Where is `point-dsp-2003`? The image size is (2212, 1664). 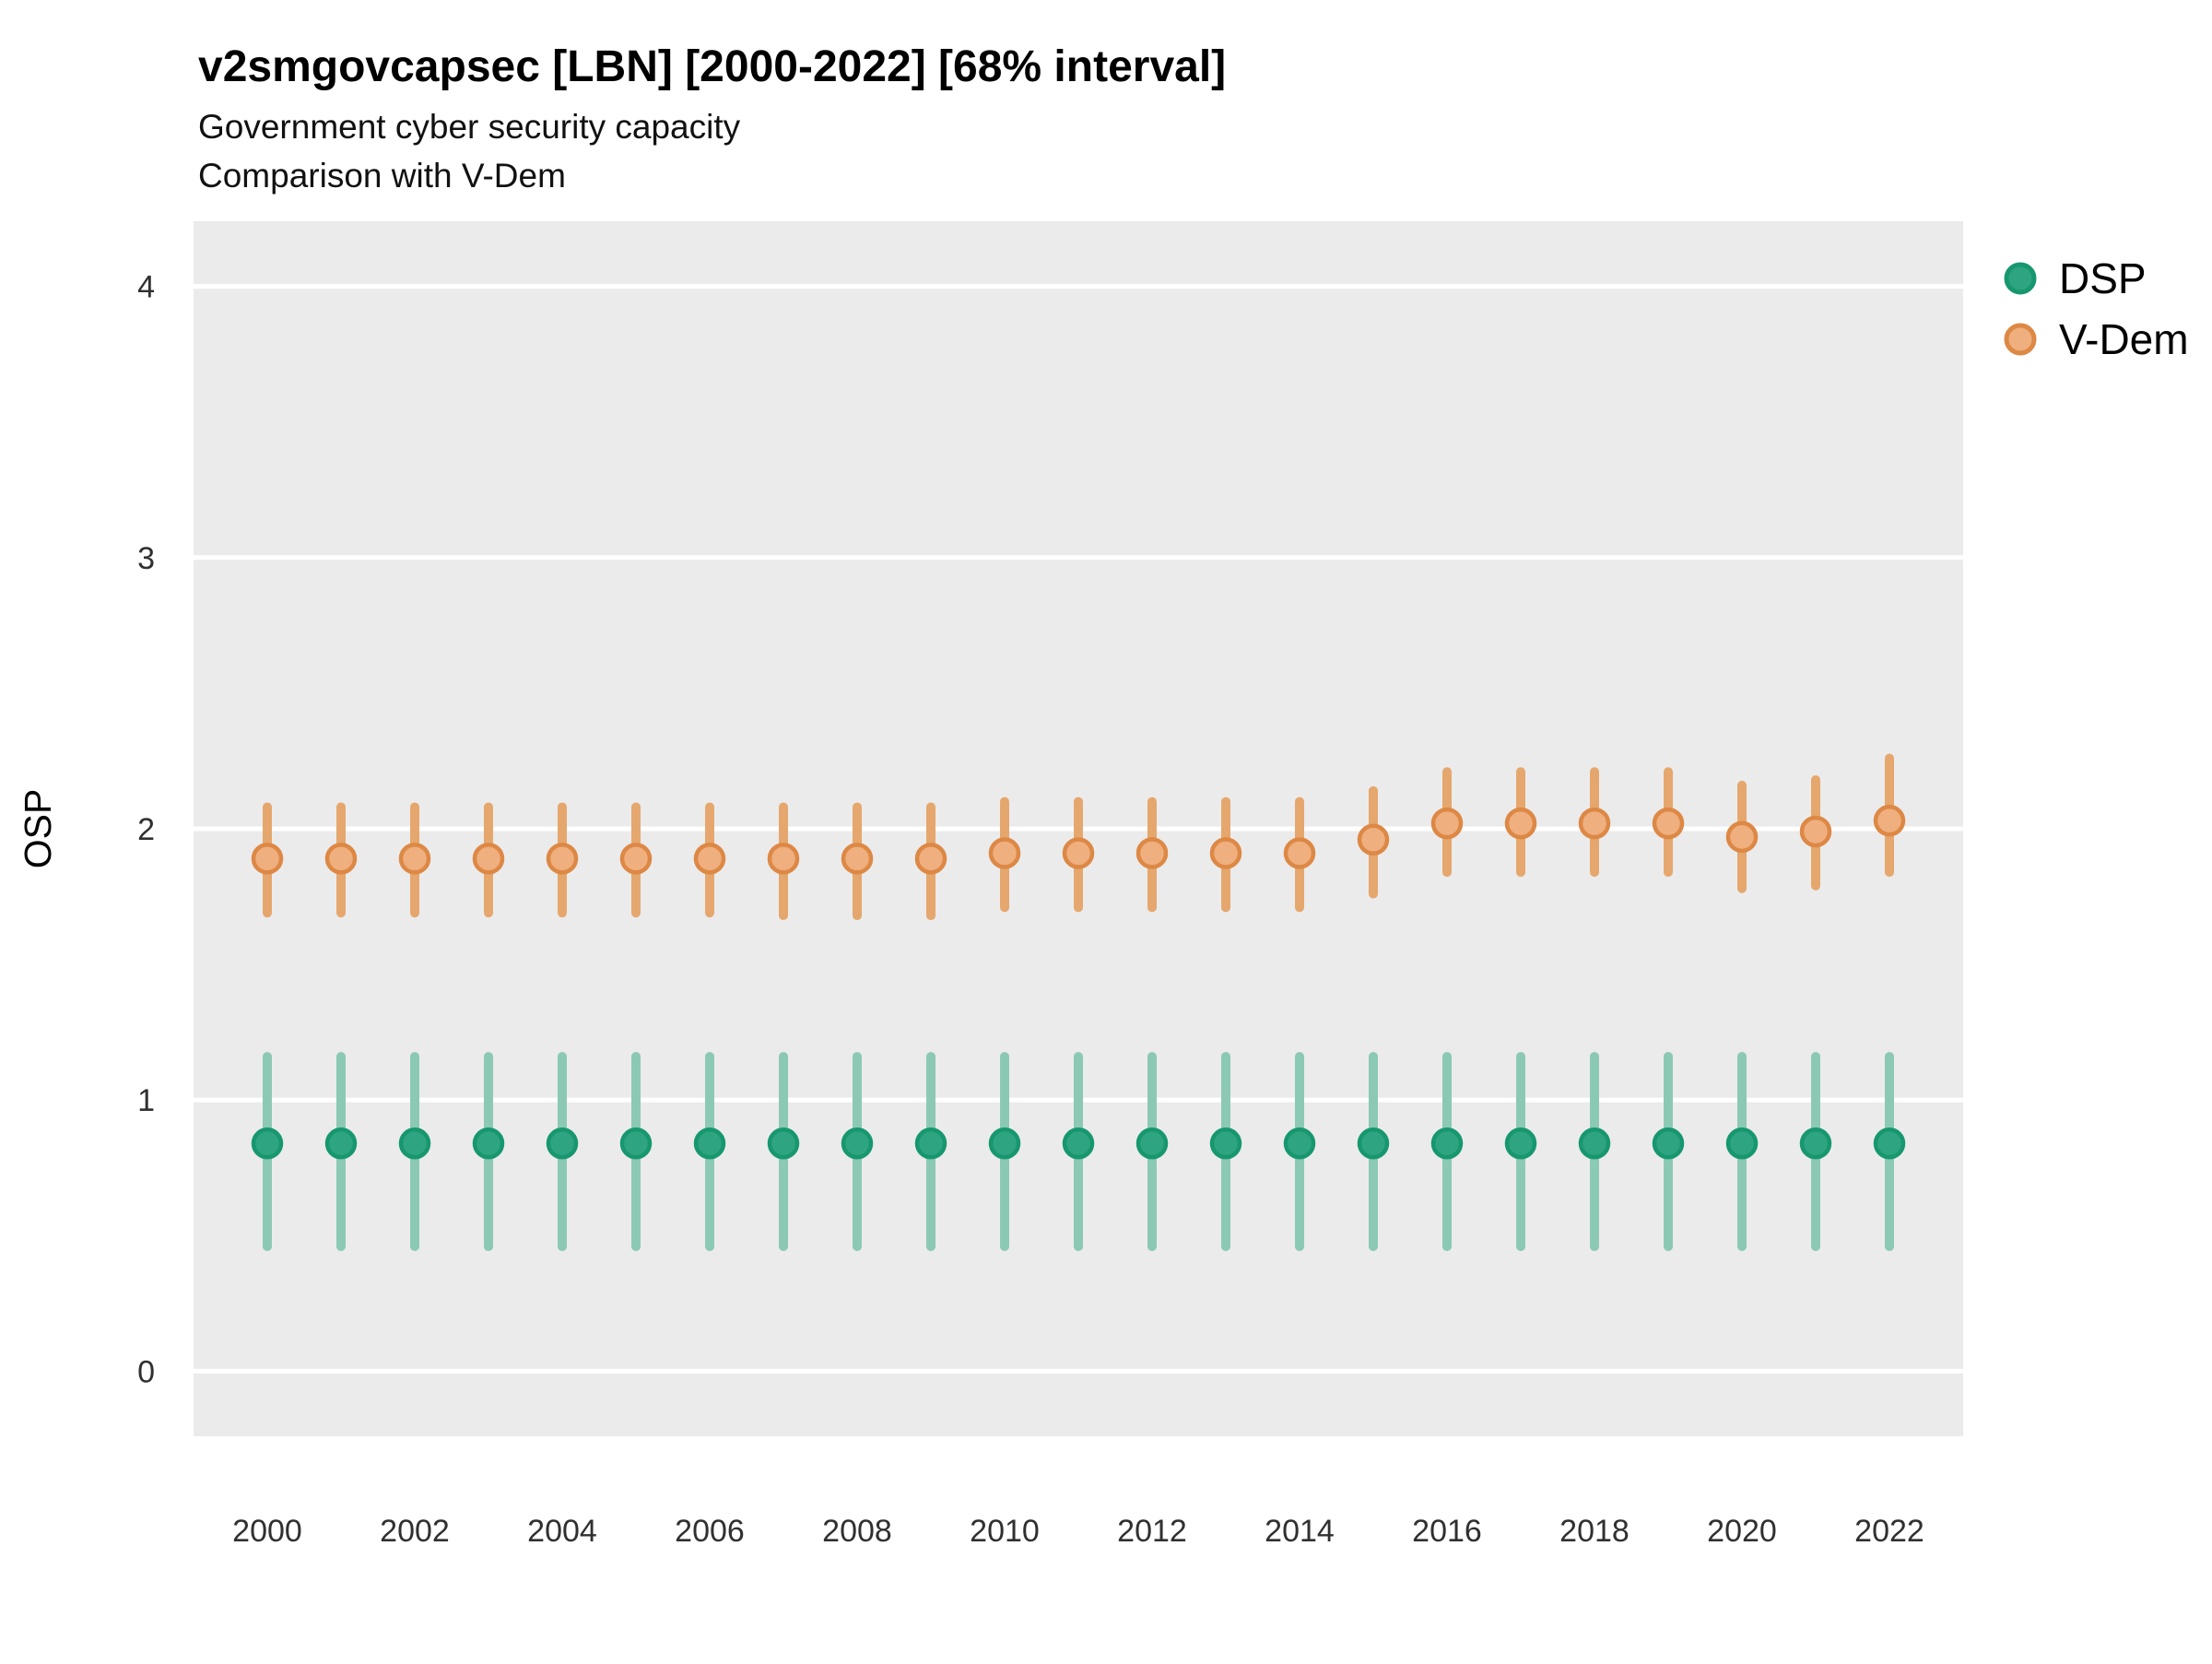 point-dsp-2003 is located at coordinates (488, 1143).